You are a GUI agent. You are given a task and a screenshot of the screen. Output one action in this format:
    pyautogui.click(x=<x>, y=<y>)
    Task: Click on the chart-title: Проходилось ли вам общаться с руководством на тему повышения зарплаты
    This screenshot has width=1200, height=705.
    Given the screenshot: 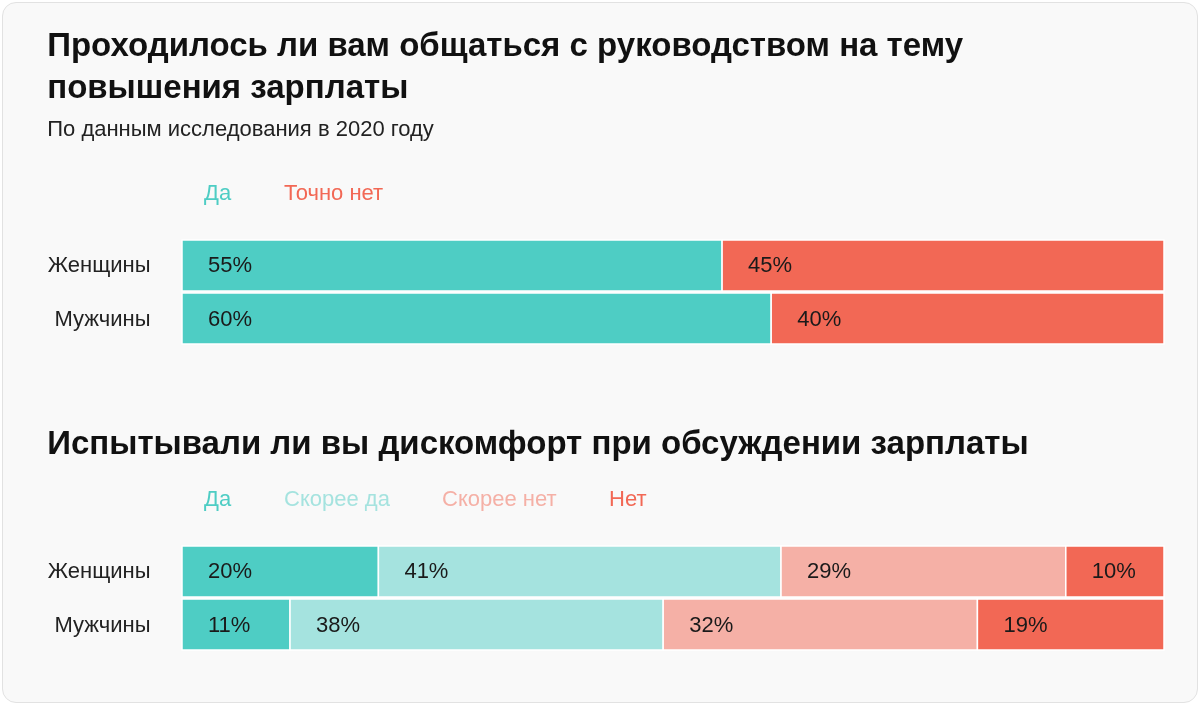 What is the action you would take?
    pyautogui.click(x=505, y=65)
    